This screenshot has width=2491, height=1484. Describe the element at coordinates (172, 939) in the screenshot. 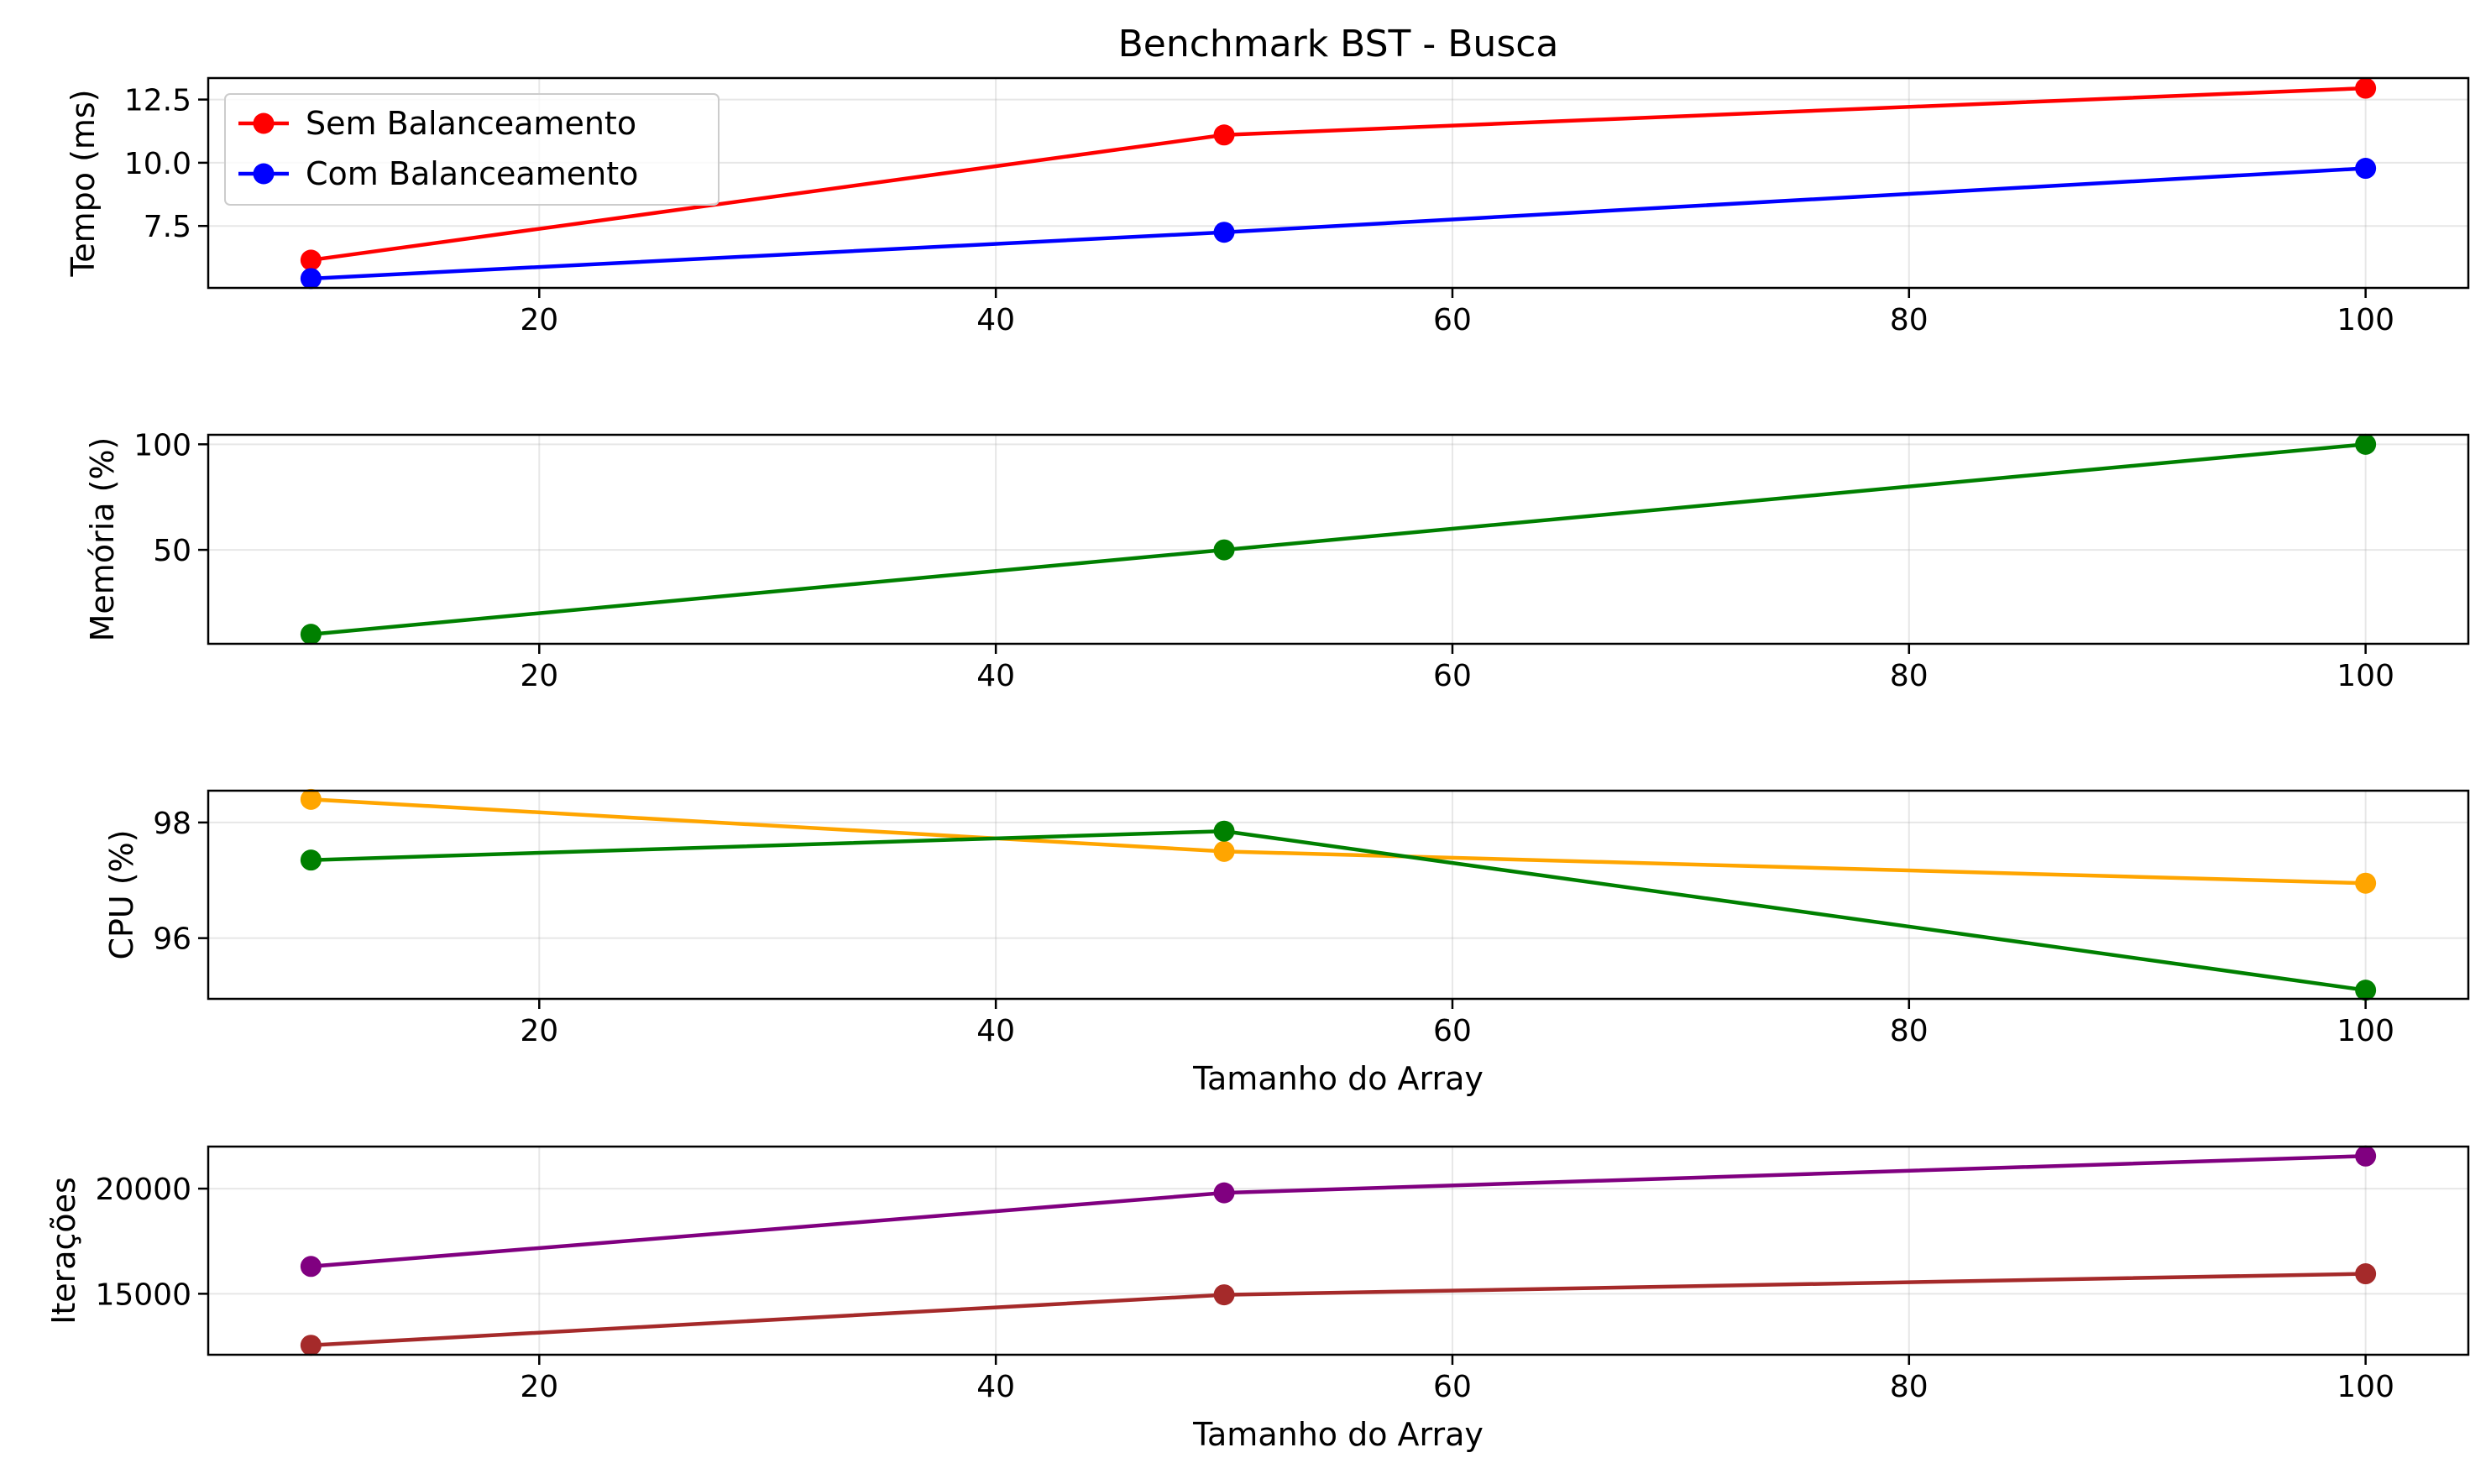

I see `y-tick-label: 96` at that location.